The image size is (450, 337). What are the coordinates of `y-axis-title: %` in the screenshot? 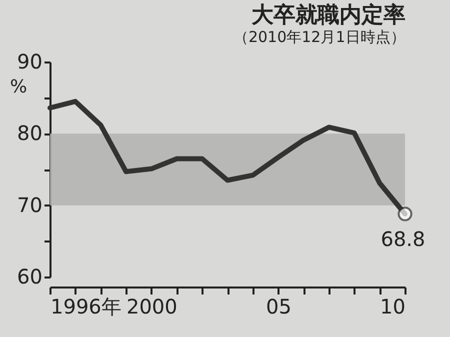 It's located at (19, 87).